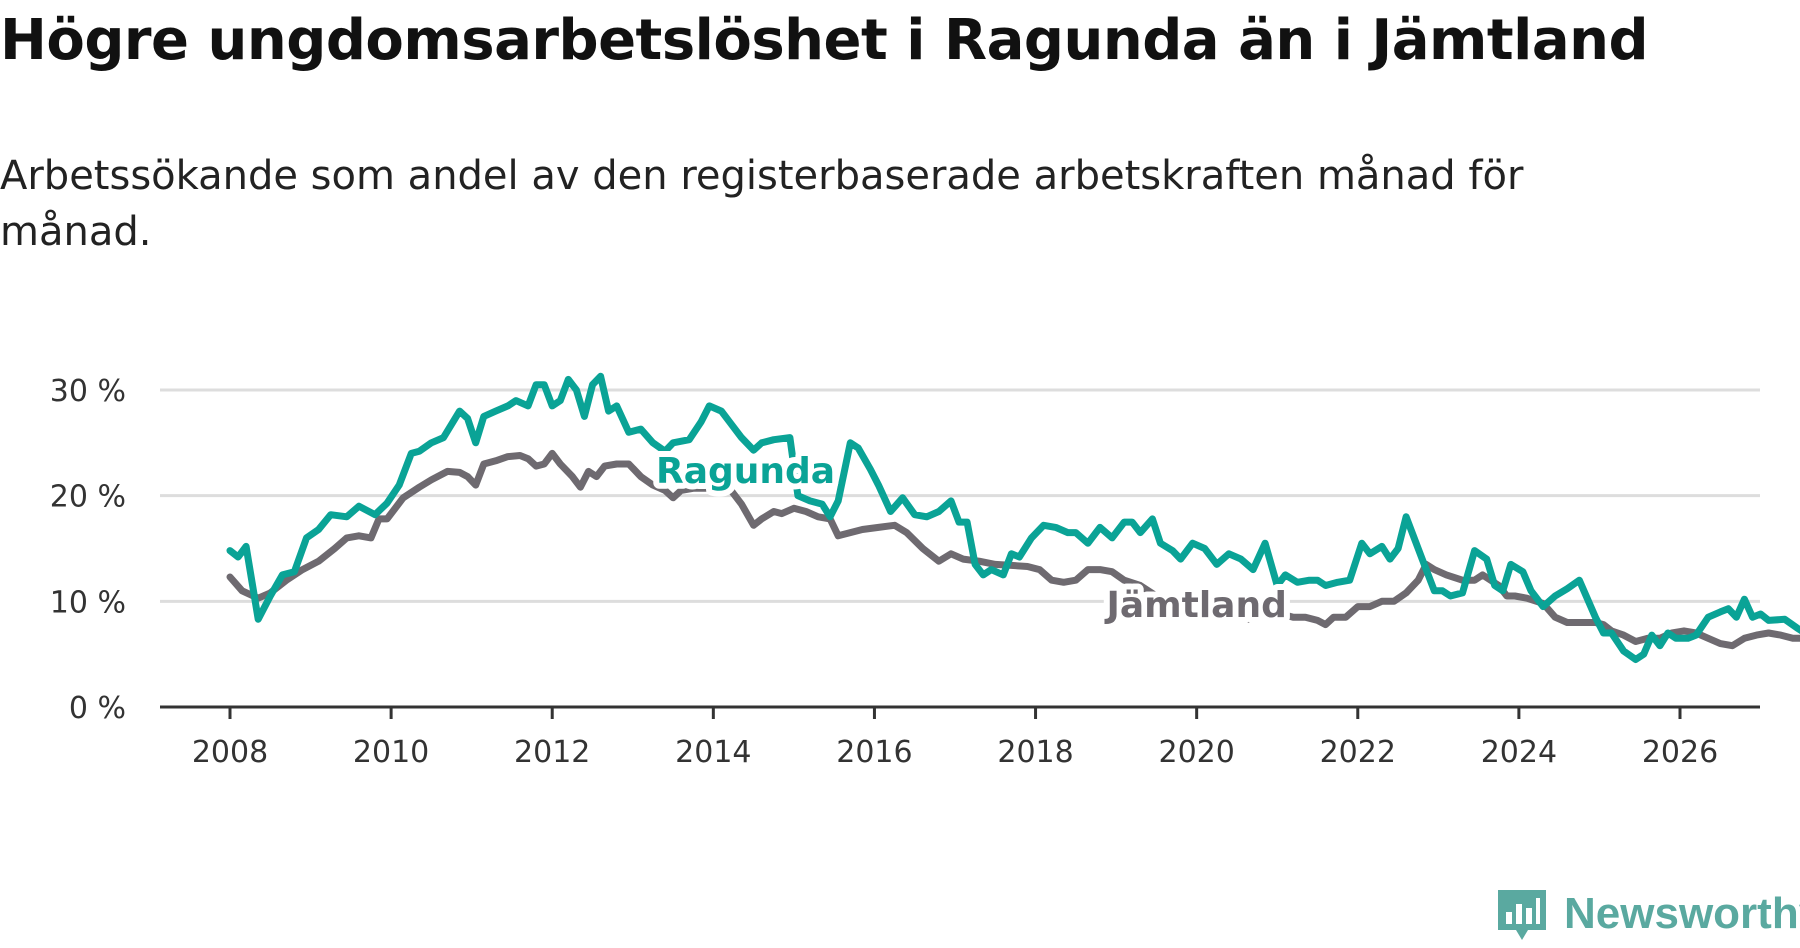 This screenshot has height=948, width=1800. What do you see at coordinates (1680, 752) in the screenshot?
I see `x-tick-label: 2026` at bounding box center [1680, 752].